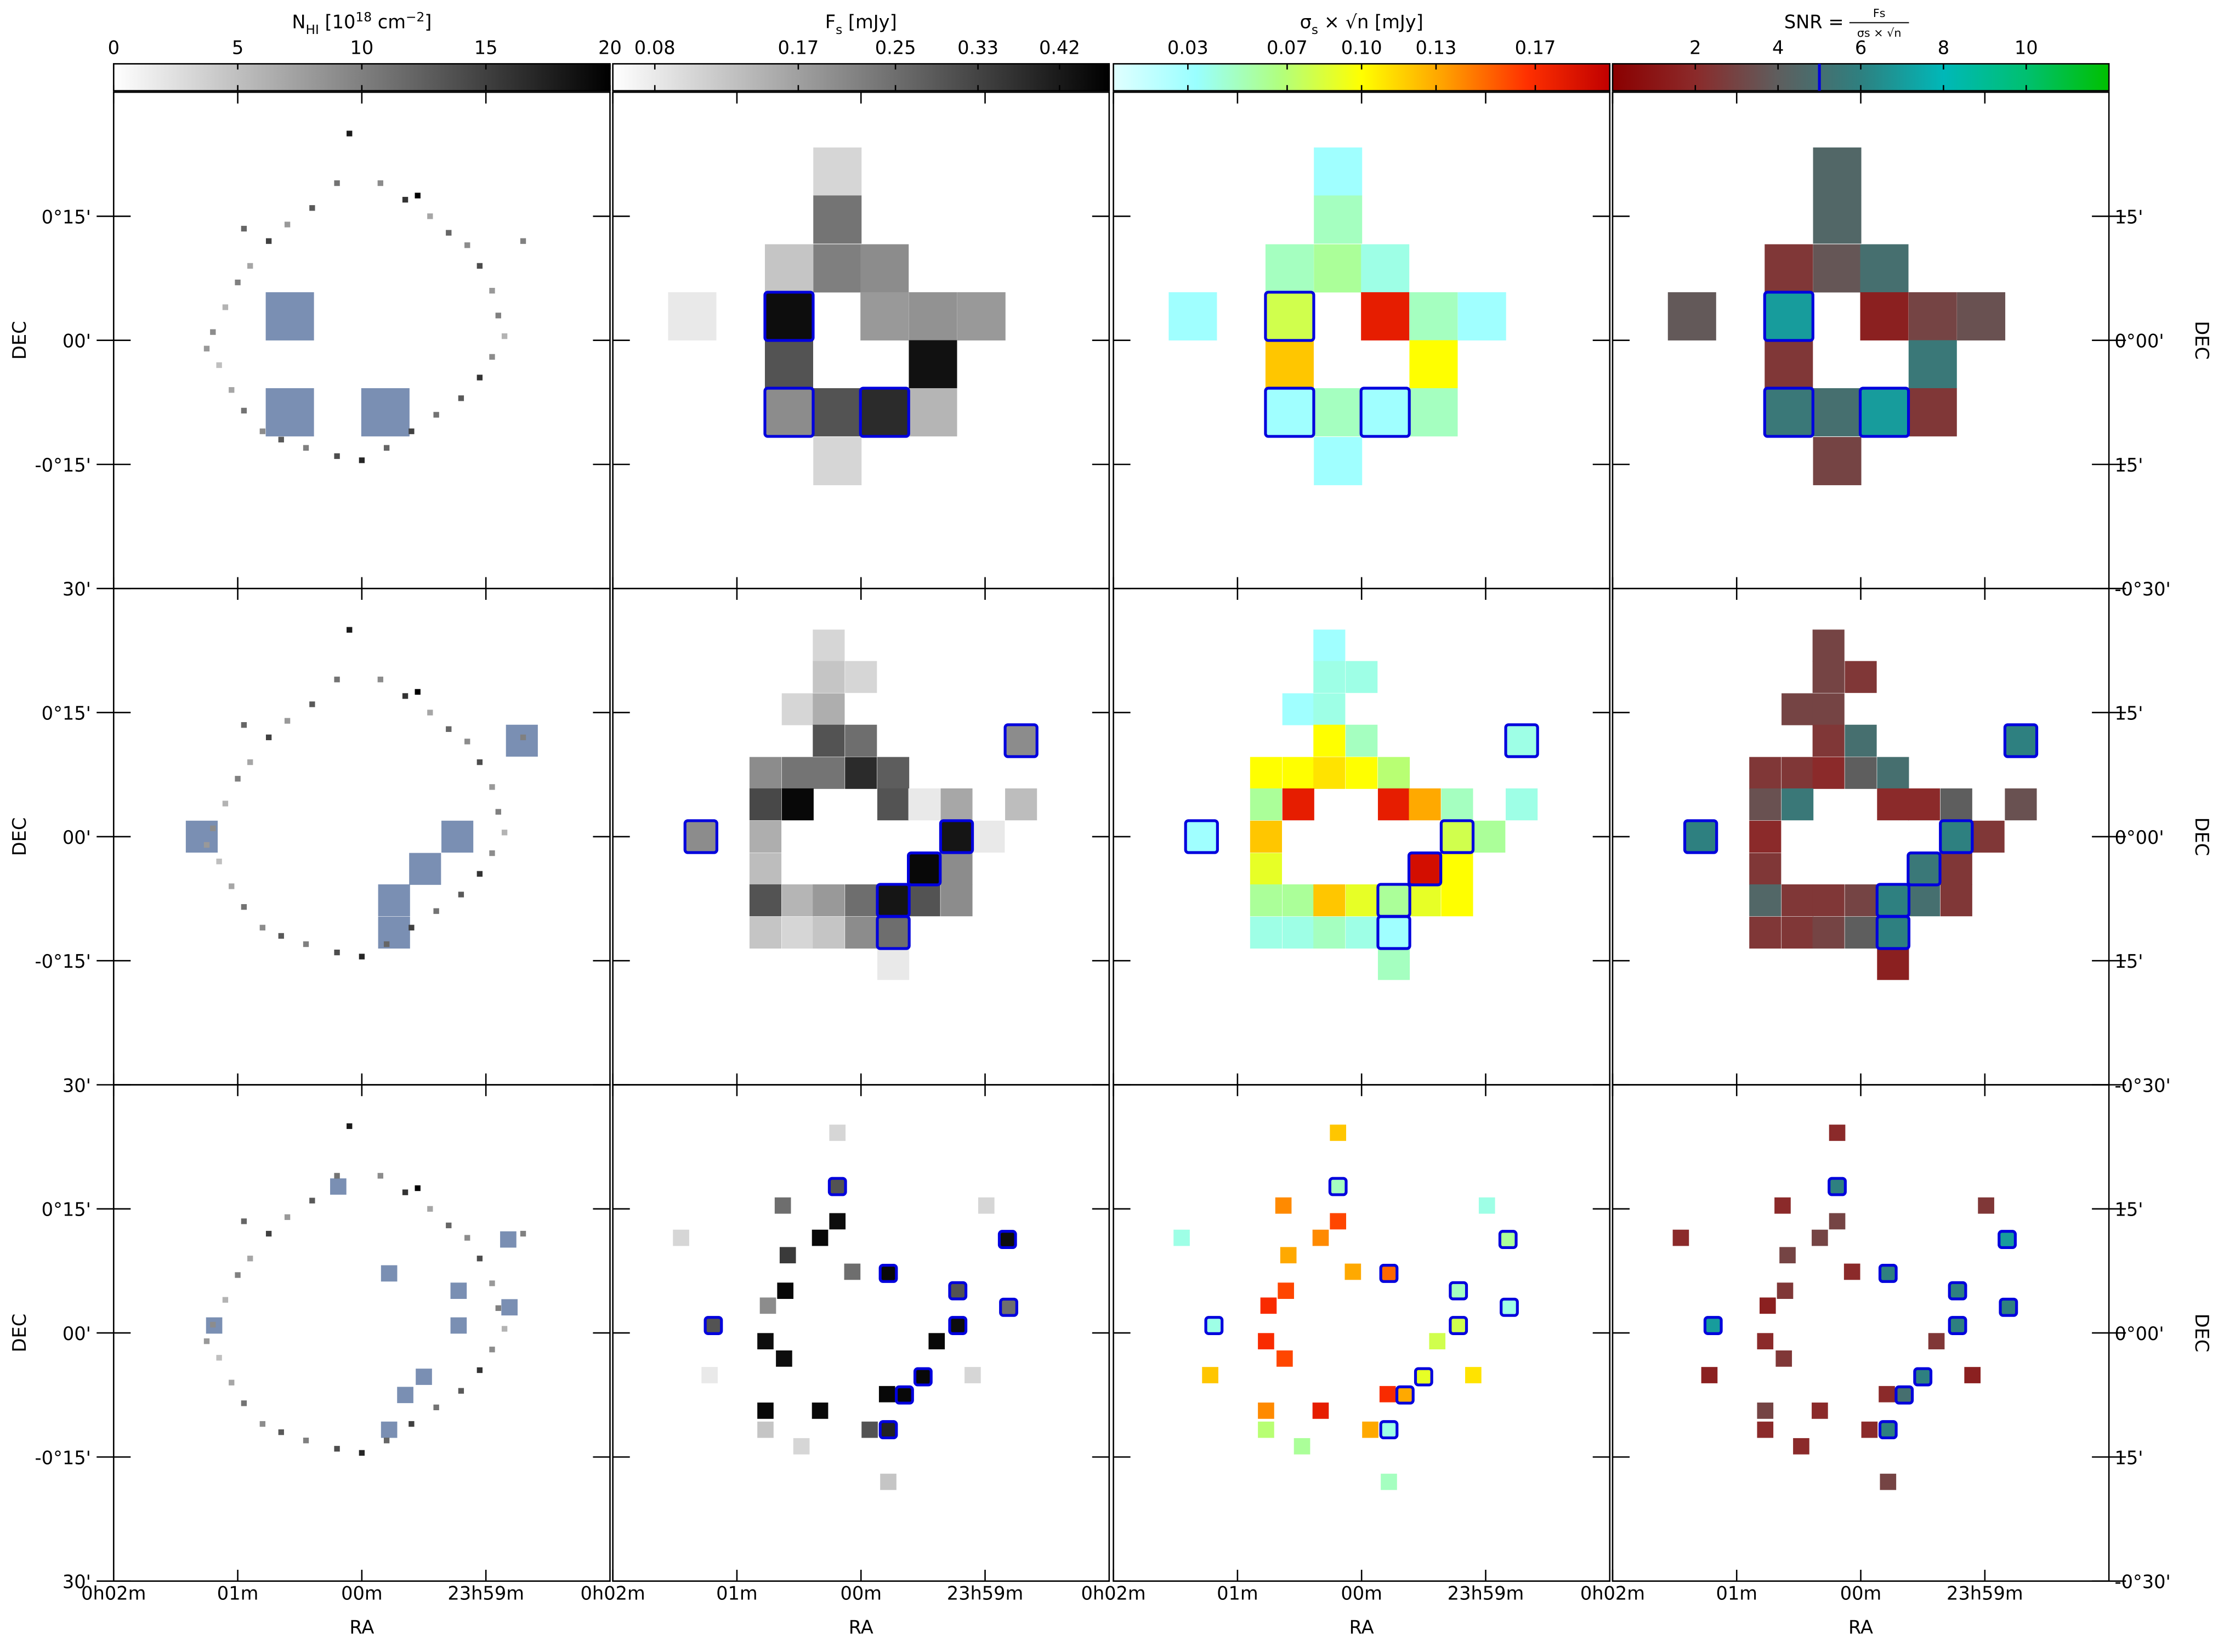 The height and width of the screenshot is (1652, 2224). I want to click on x-tick-label: 23h59m, so click(485, 1593).